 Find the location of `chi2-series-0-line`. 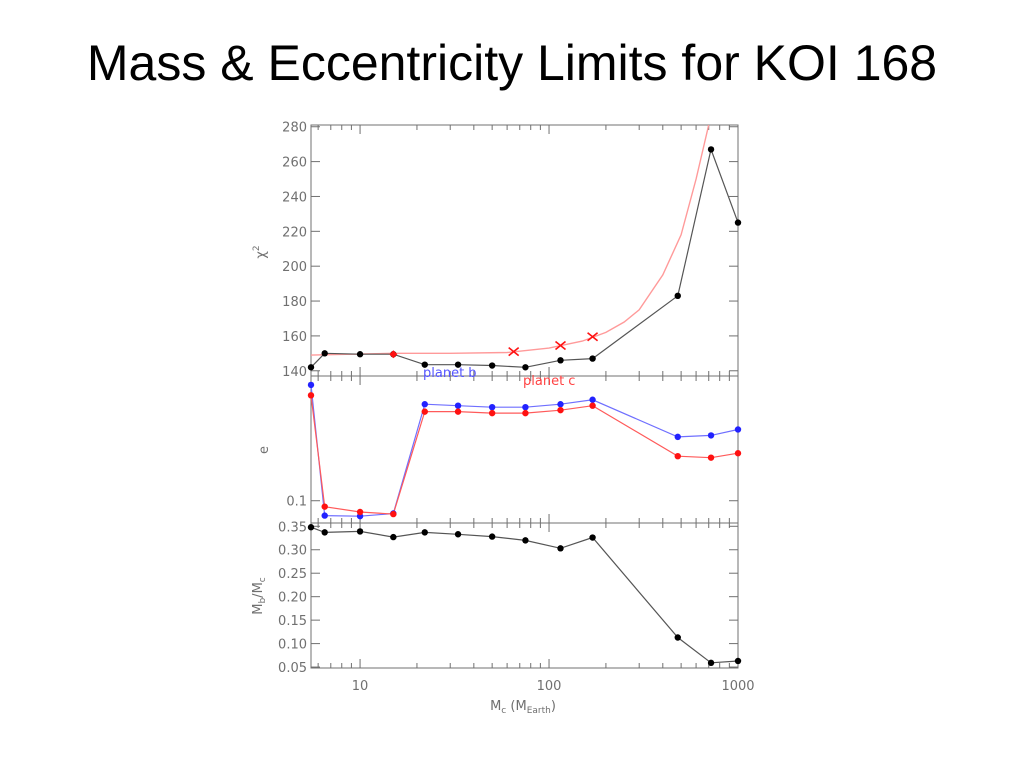

chi2-series-0-line is located at coordinates (524, 257).